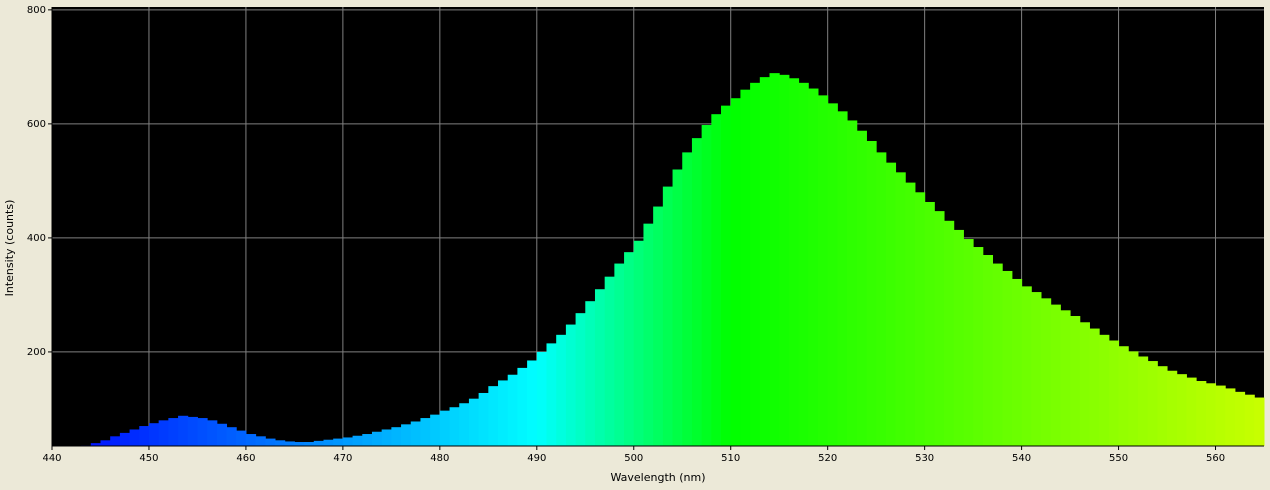 This screenshot has height=490, width=1270. I want to click on y-tick-label: 600, so click(36, 124).